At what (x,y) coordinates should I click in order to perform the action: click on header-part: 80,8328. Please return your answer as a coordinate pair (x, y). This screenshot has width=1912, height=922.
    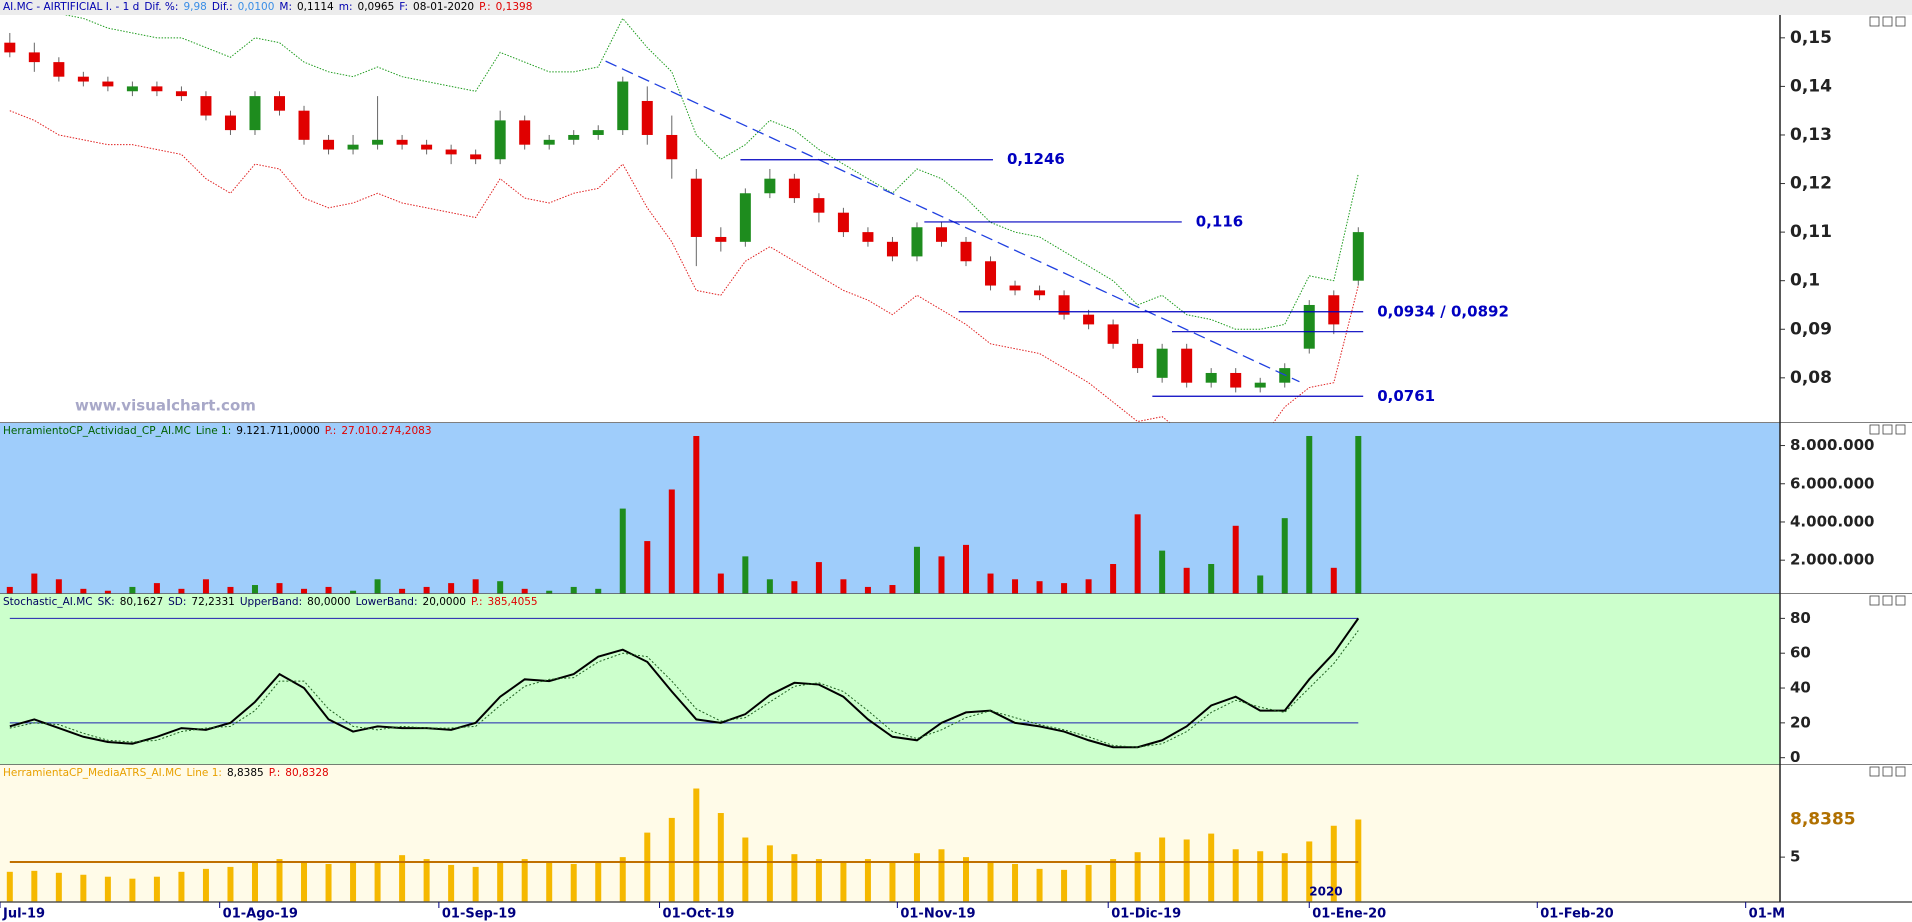
    Looking at the image, I should click on (306, 773).